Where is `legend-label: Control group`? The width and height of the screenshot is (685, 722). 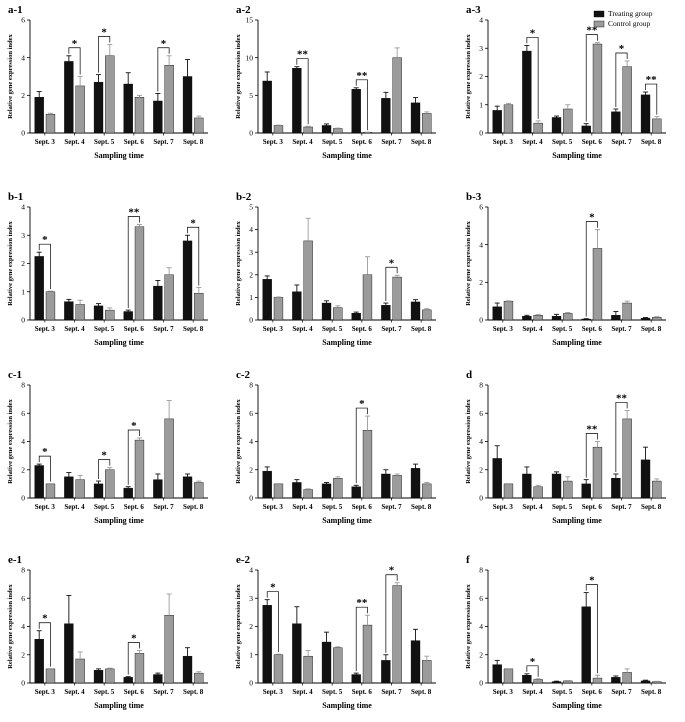 legend-label: Control group is located at coordinates (629, 23).